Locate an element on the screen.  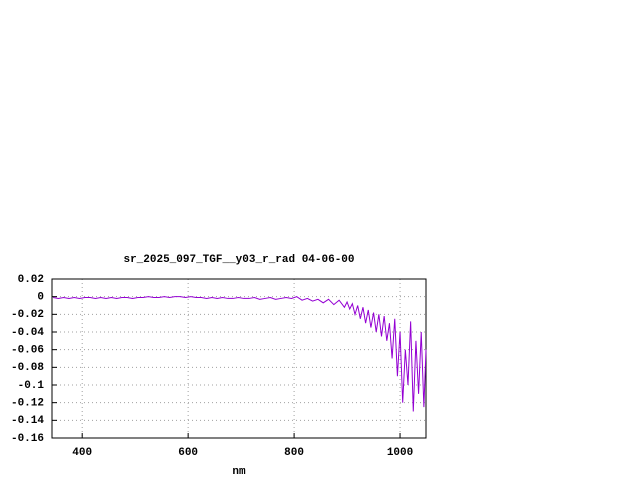
y-tick-label: -0.16 is located at coordinates (27, 439).